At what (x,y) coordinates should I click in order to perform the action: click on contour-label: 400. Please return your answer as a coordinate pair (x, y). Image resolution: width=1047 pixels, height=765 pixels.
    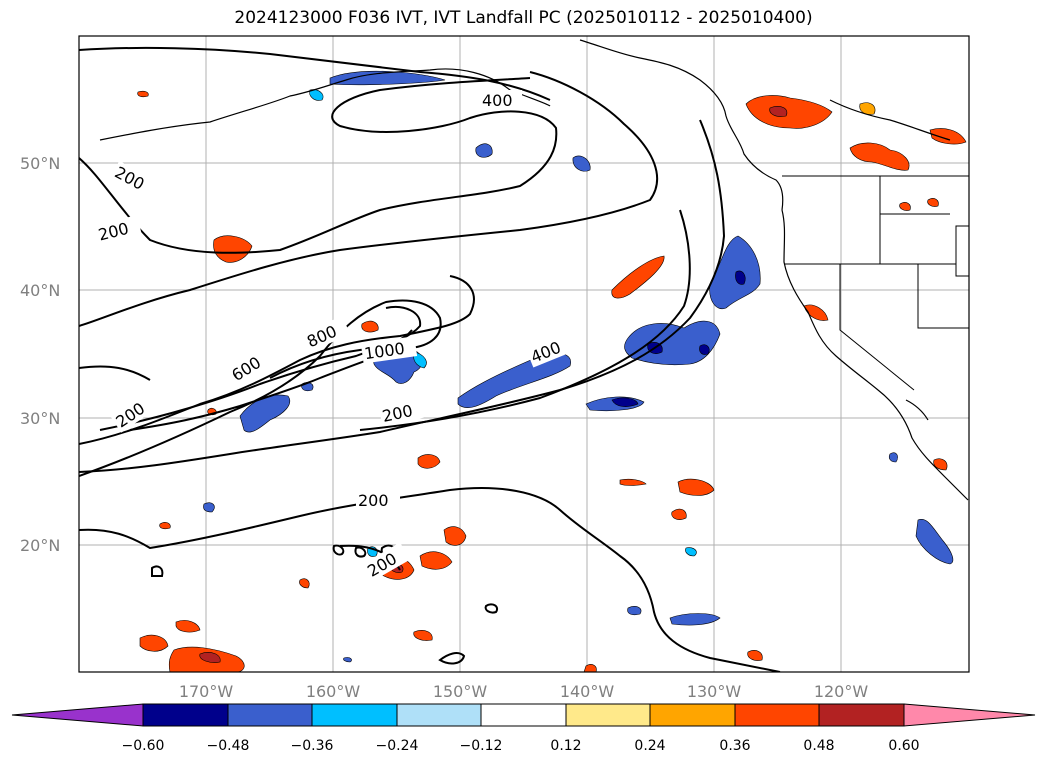
    Looking at the image, I should click on (497, 100).